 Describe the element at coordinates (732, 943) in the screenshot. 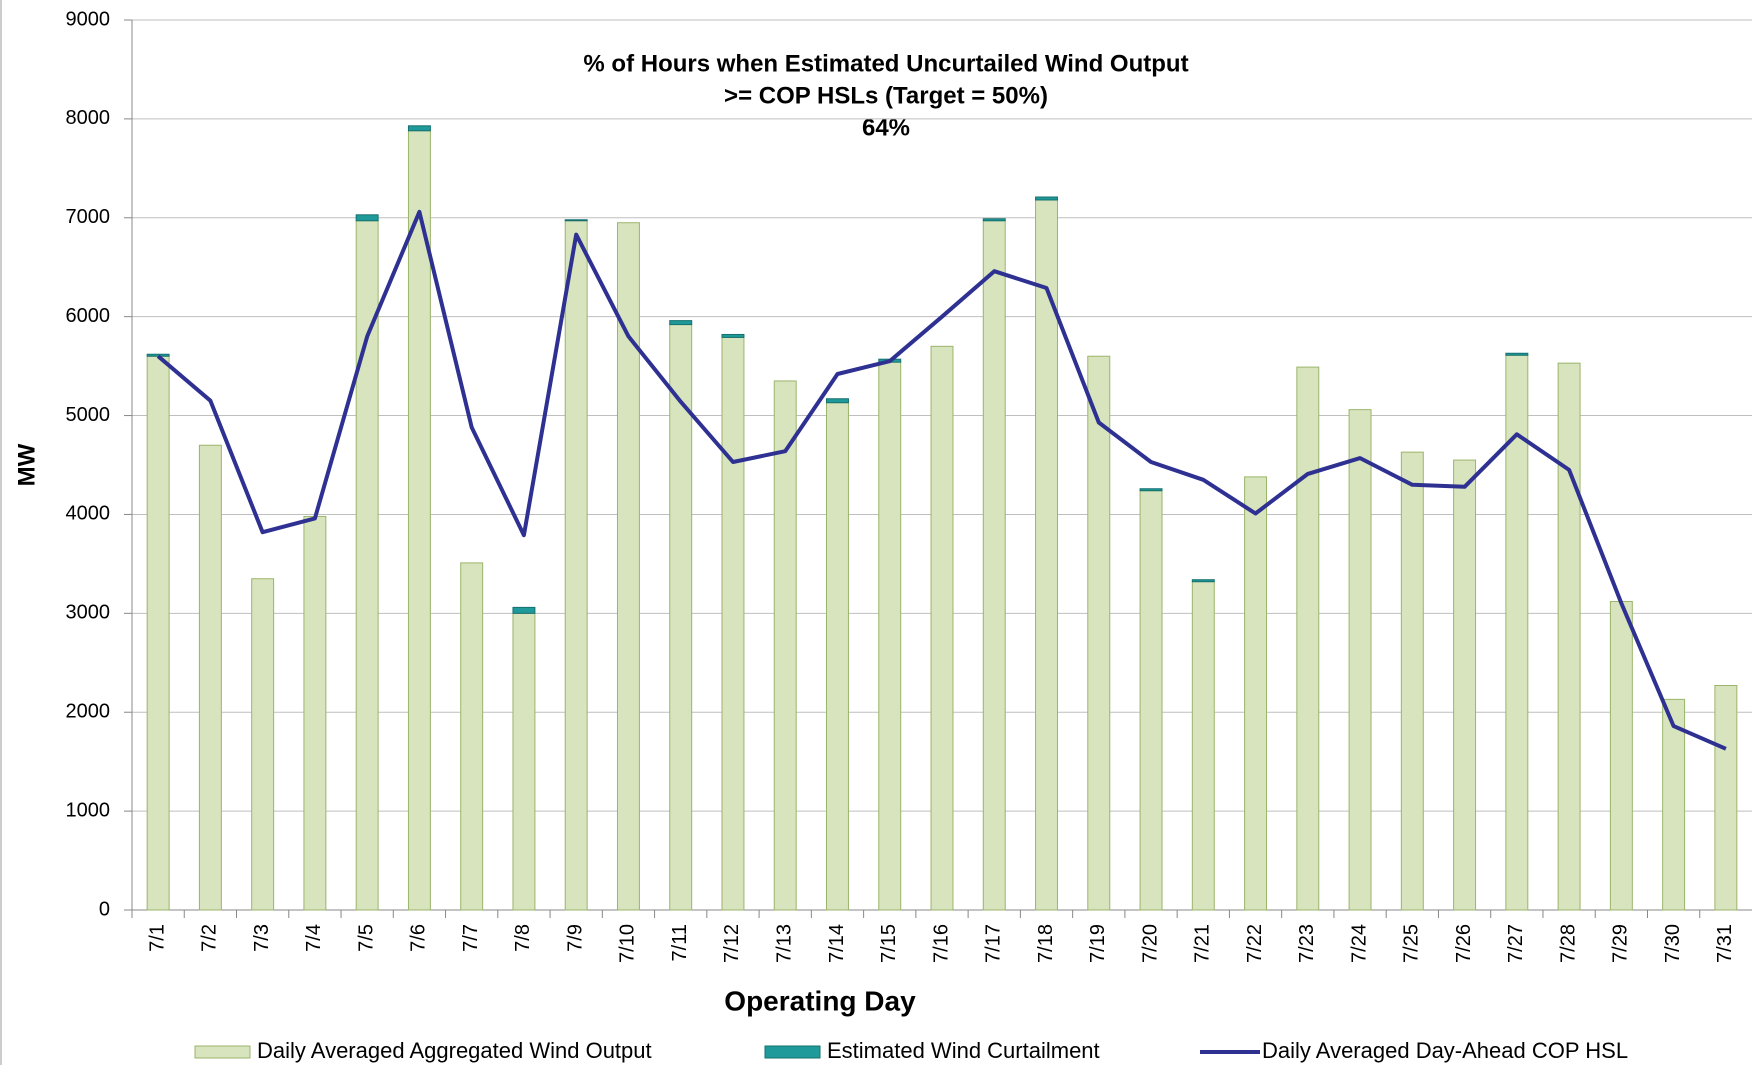

I see `x-tick-label: 7/12` at that location.